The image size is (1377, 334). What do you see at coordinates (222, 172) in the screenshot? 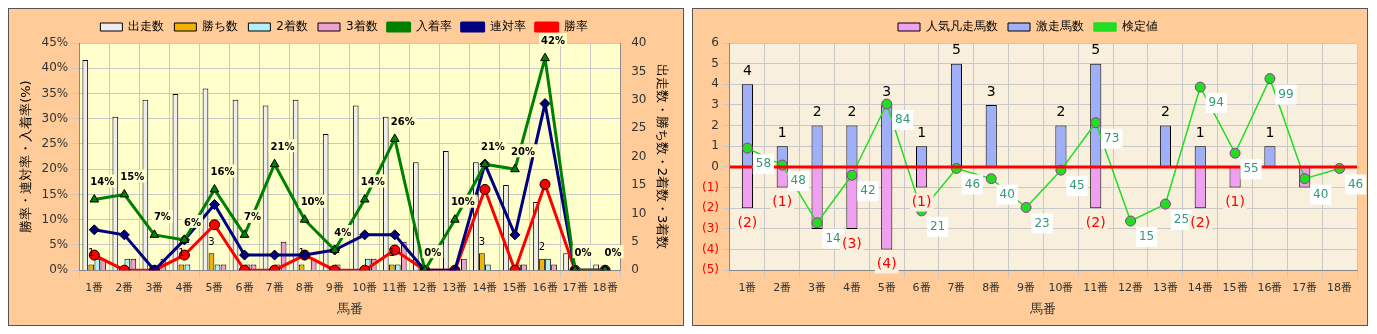
I see `data-label: 16%` at bounding box center [222, 172].